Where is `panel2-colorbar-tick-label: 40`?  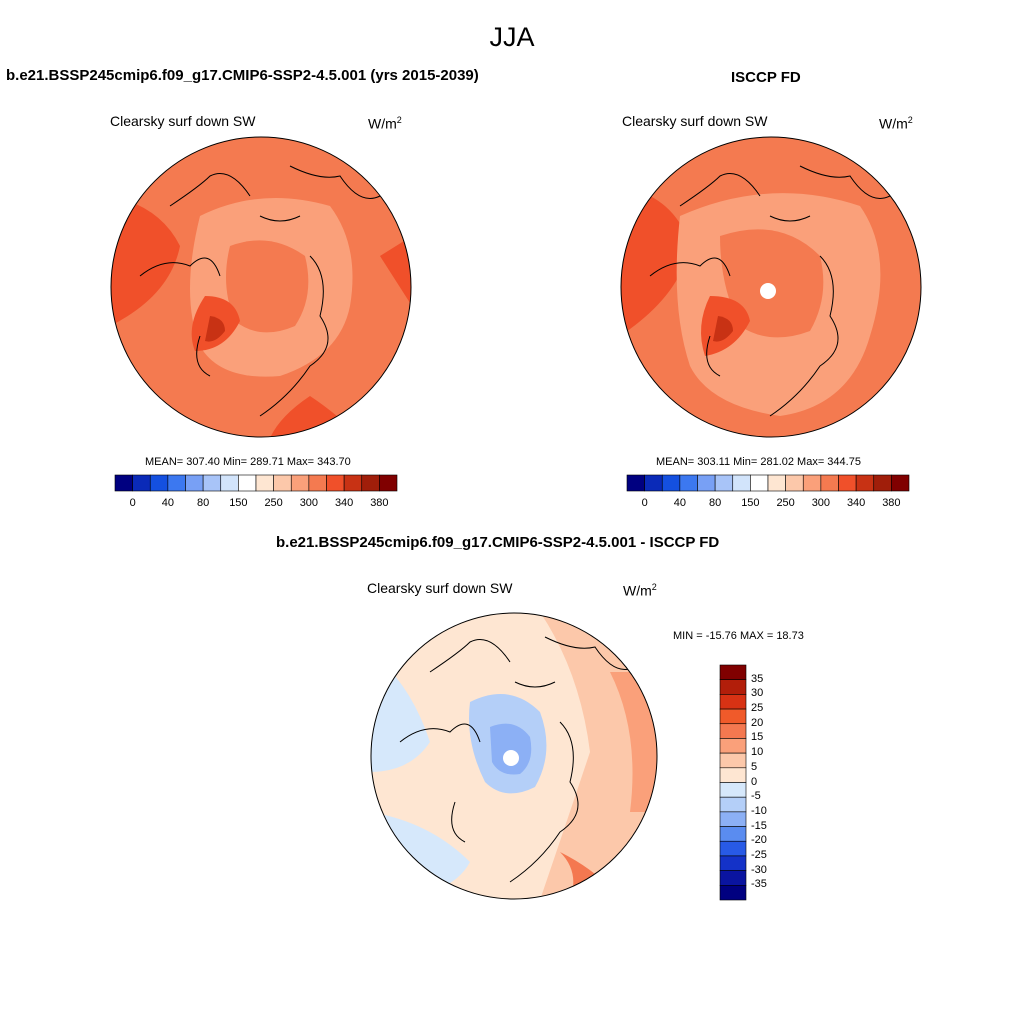 panel2-colorbar-tick-label: 40 is located at coordinates (679, 503).